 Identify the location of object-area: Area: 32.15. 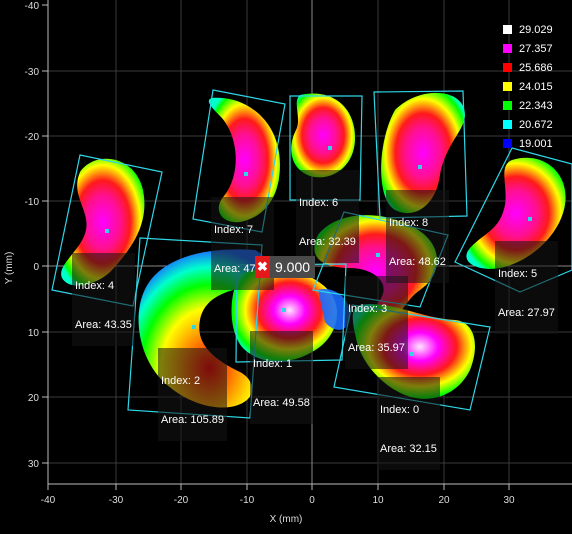
(408, 449).